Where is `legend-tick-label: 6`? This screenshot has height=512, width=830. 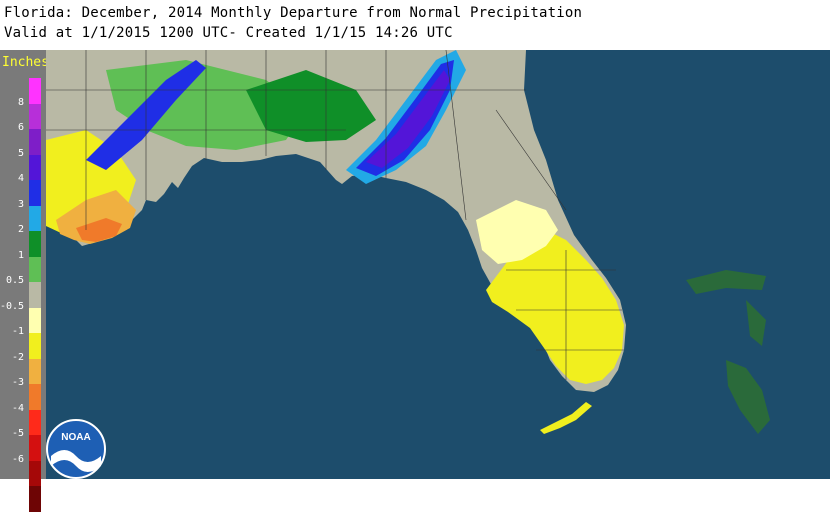
legend-tick-label: 6 is located at coordinates (20, 127).